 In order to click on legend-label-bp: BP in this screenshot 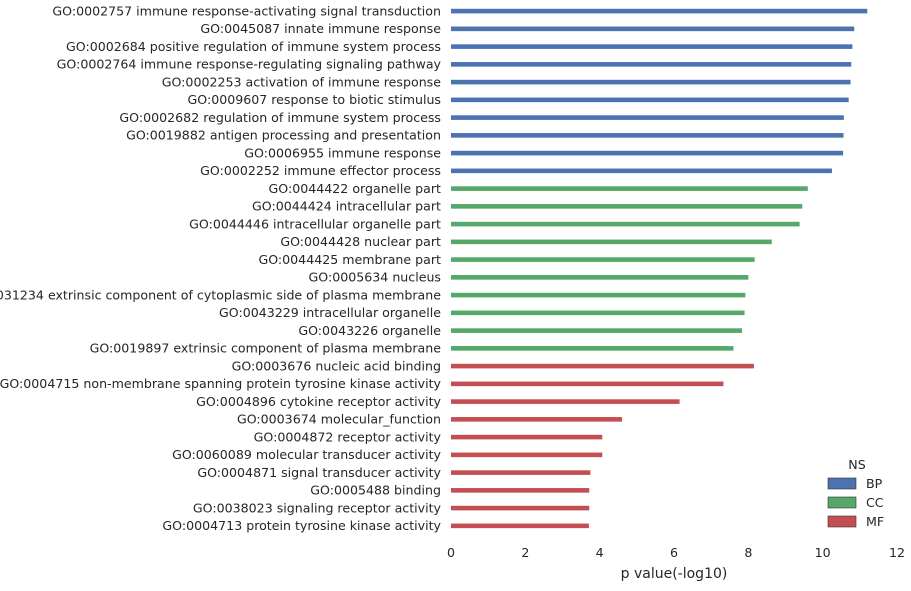, I will do `click(874, 483)`.